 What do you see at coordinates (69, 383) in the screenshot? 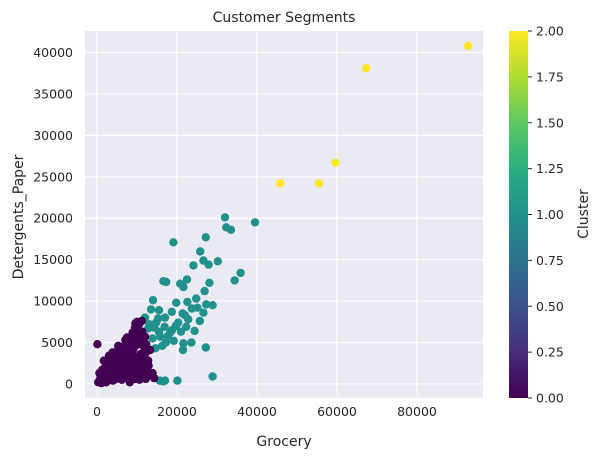
I see `y-tick-label: 0` at bounding box center [69, 383].